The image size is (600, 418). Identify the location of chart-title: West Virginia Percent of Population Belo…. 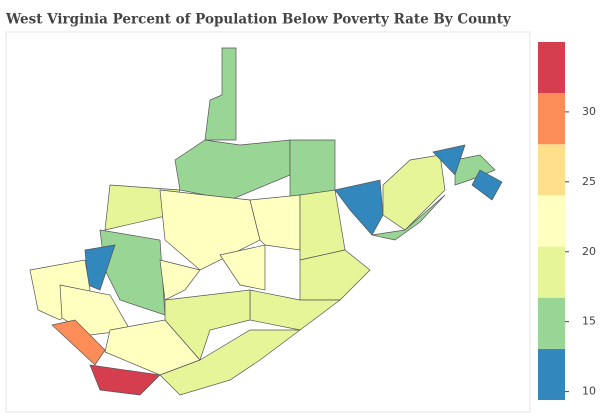
(258, 20).